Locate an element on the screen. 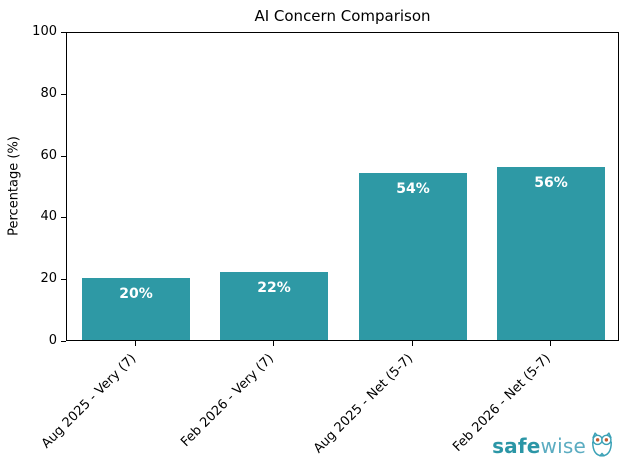 Image resolution: width=630 pixels, height=470 pixels. bar: 20% is located at coordinates (136, 309).